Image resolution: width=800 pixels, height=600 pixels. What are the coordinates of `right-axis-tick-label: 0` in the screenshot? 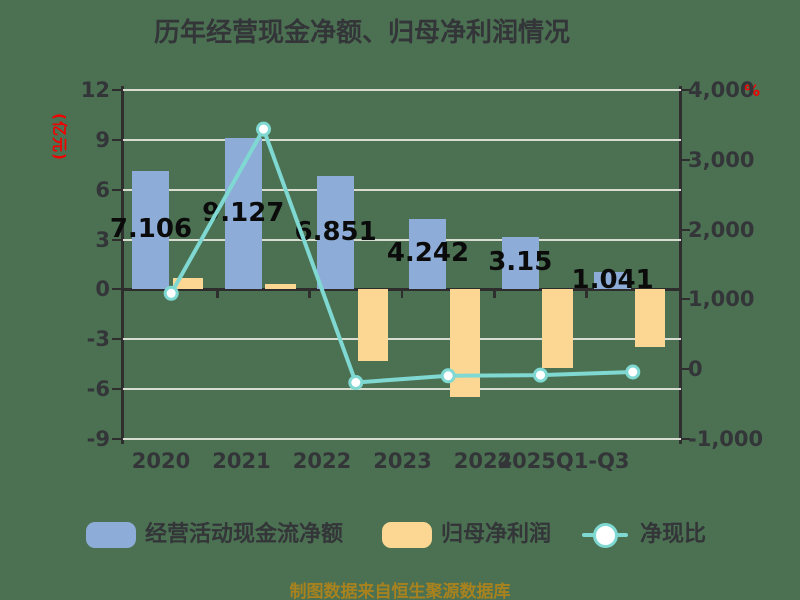 It's located at (695, 369).